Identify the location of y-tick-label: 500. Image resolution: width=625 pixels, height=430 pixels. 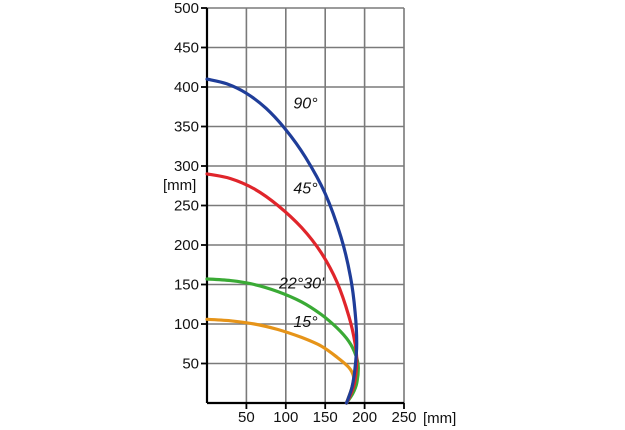
(186, 8).